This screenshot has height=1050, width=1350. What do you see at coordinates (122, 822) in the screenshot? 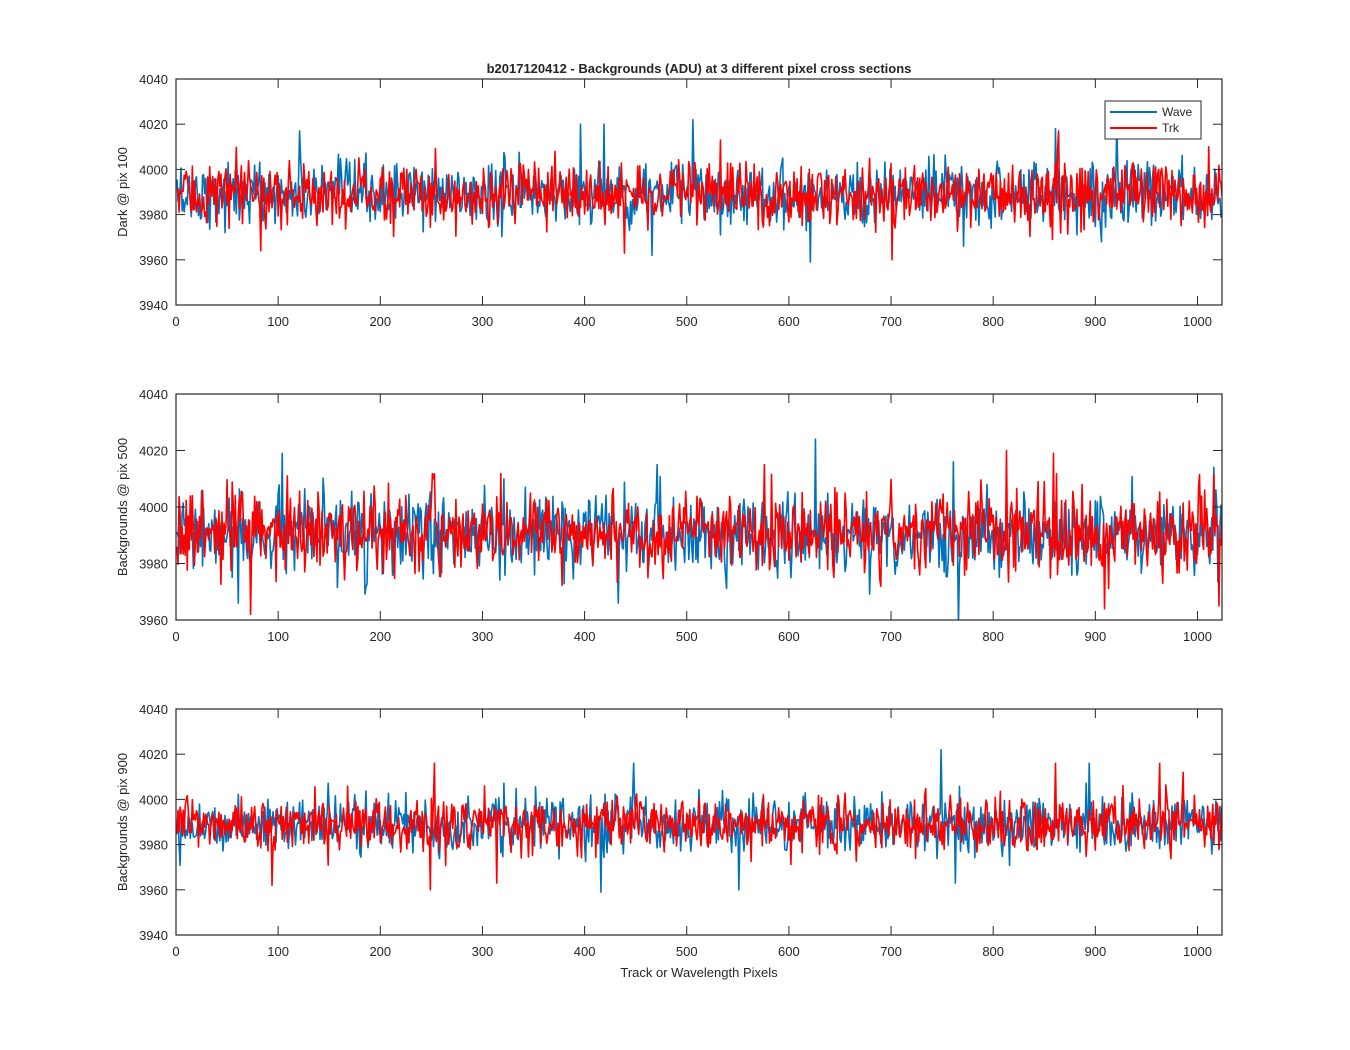
I see `y-axis-label: Backgrounds @ pix 900` at bounding box center [122, 822].